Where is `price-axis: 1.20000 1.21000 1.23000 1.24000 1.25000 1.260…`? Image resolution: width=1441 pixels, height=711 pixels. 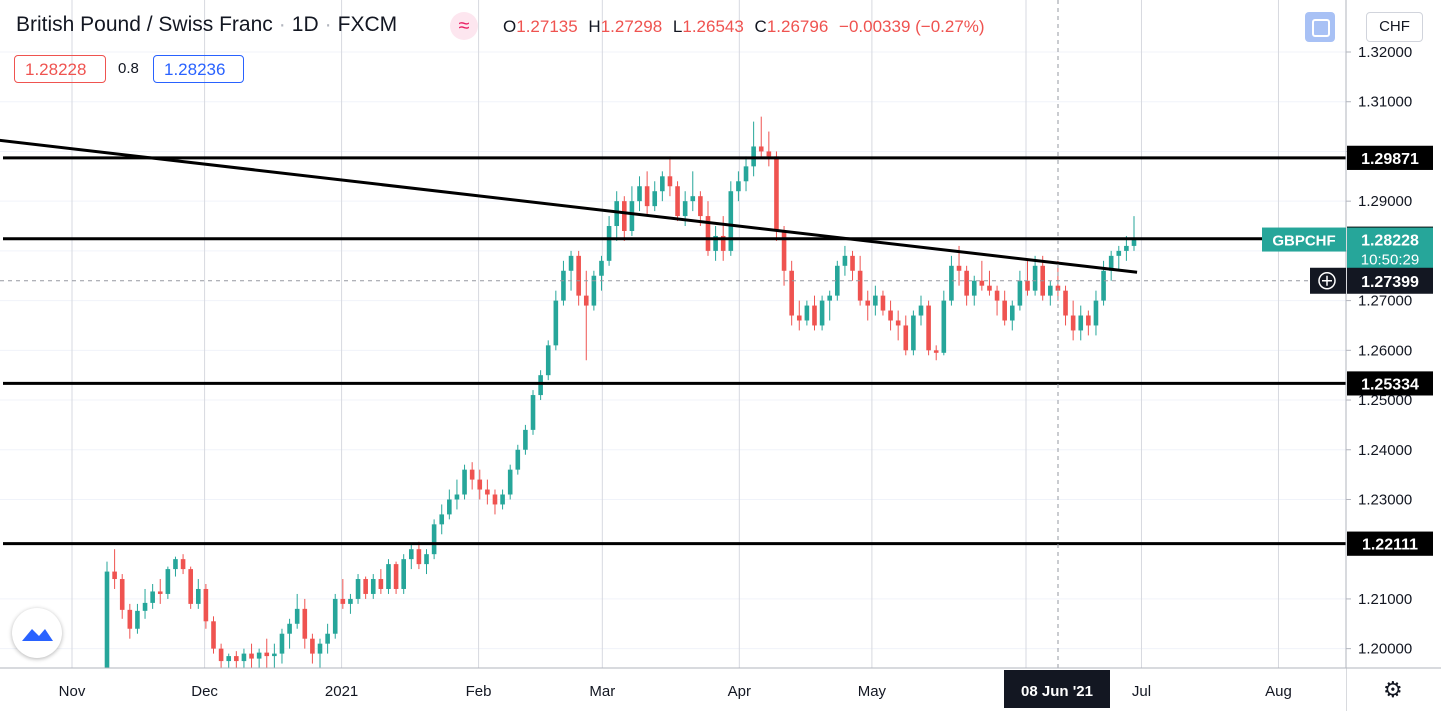 price-axis: 1.20000 1.21000 1.23000 1.24000 1.25000 1.260… is located at coordinates (1351, 355).